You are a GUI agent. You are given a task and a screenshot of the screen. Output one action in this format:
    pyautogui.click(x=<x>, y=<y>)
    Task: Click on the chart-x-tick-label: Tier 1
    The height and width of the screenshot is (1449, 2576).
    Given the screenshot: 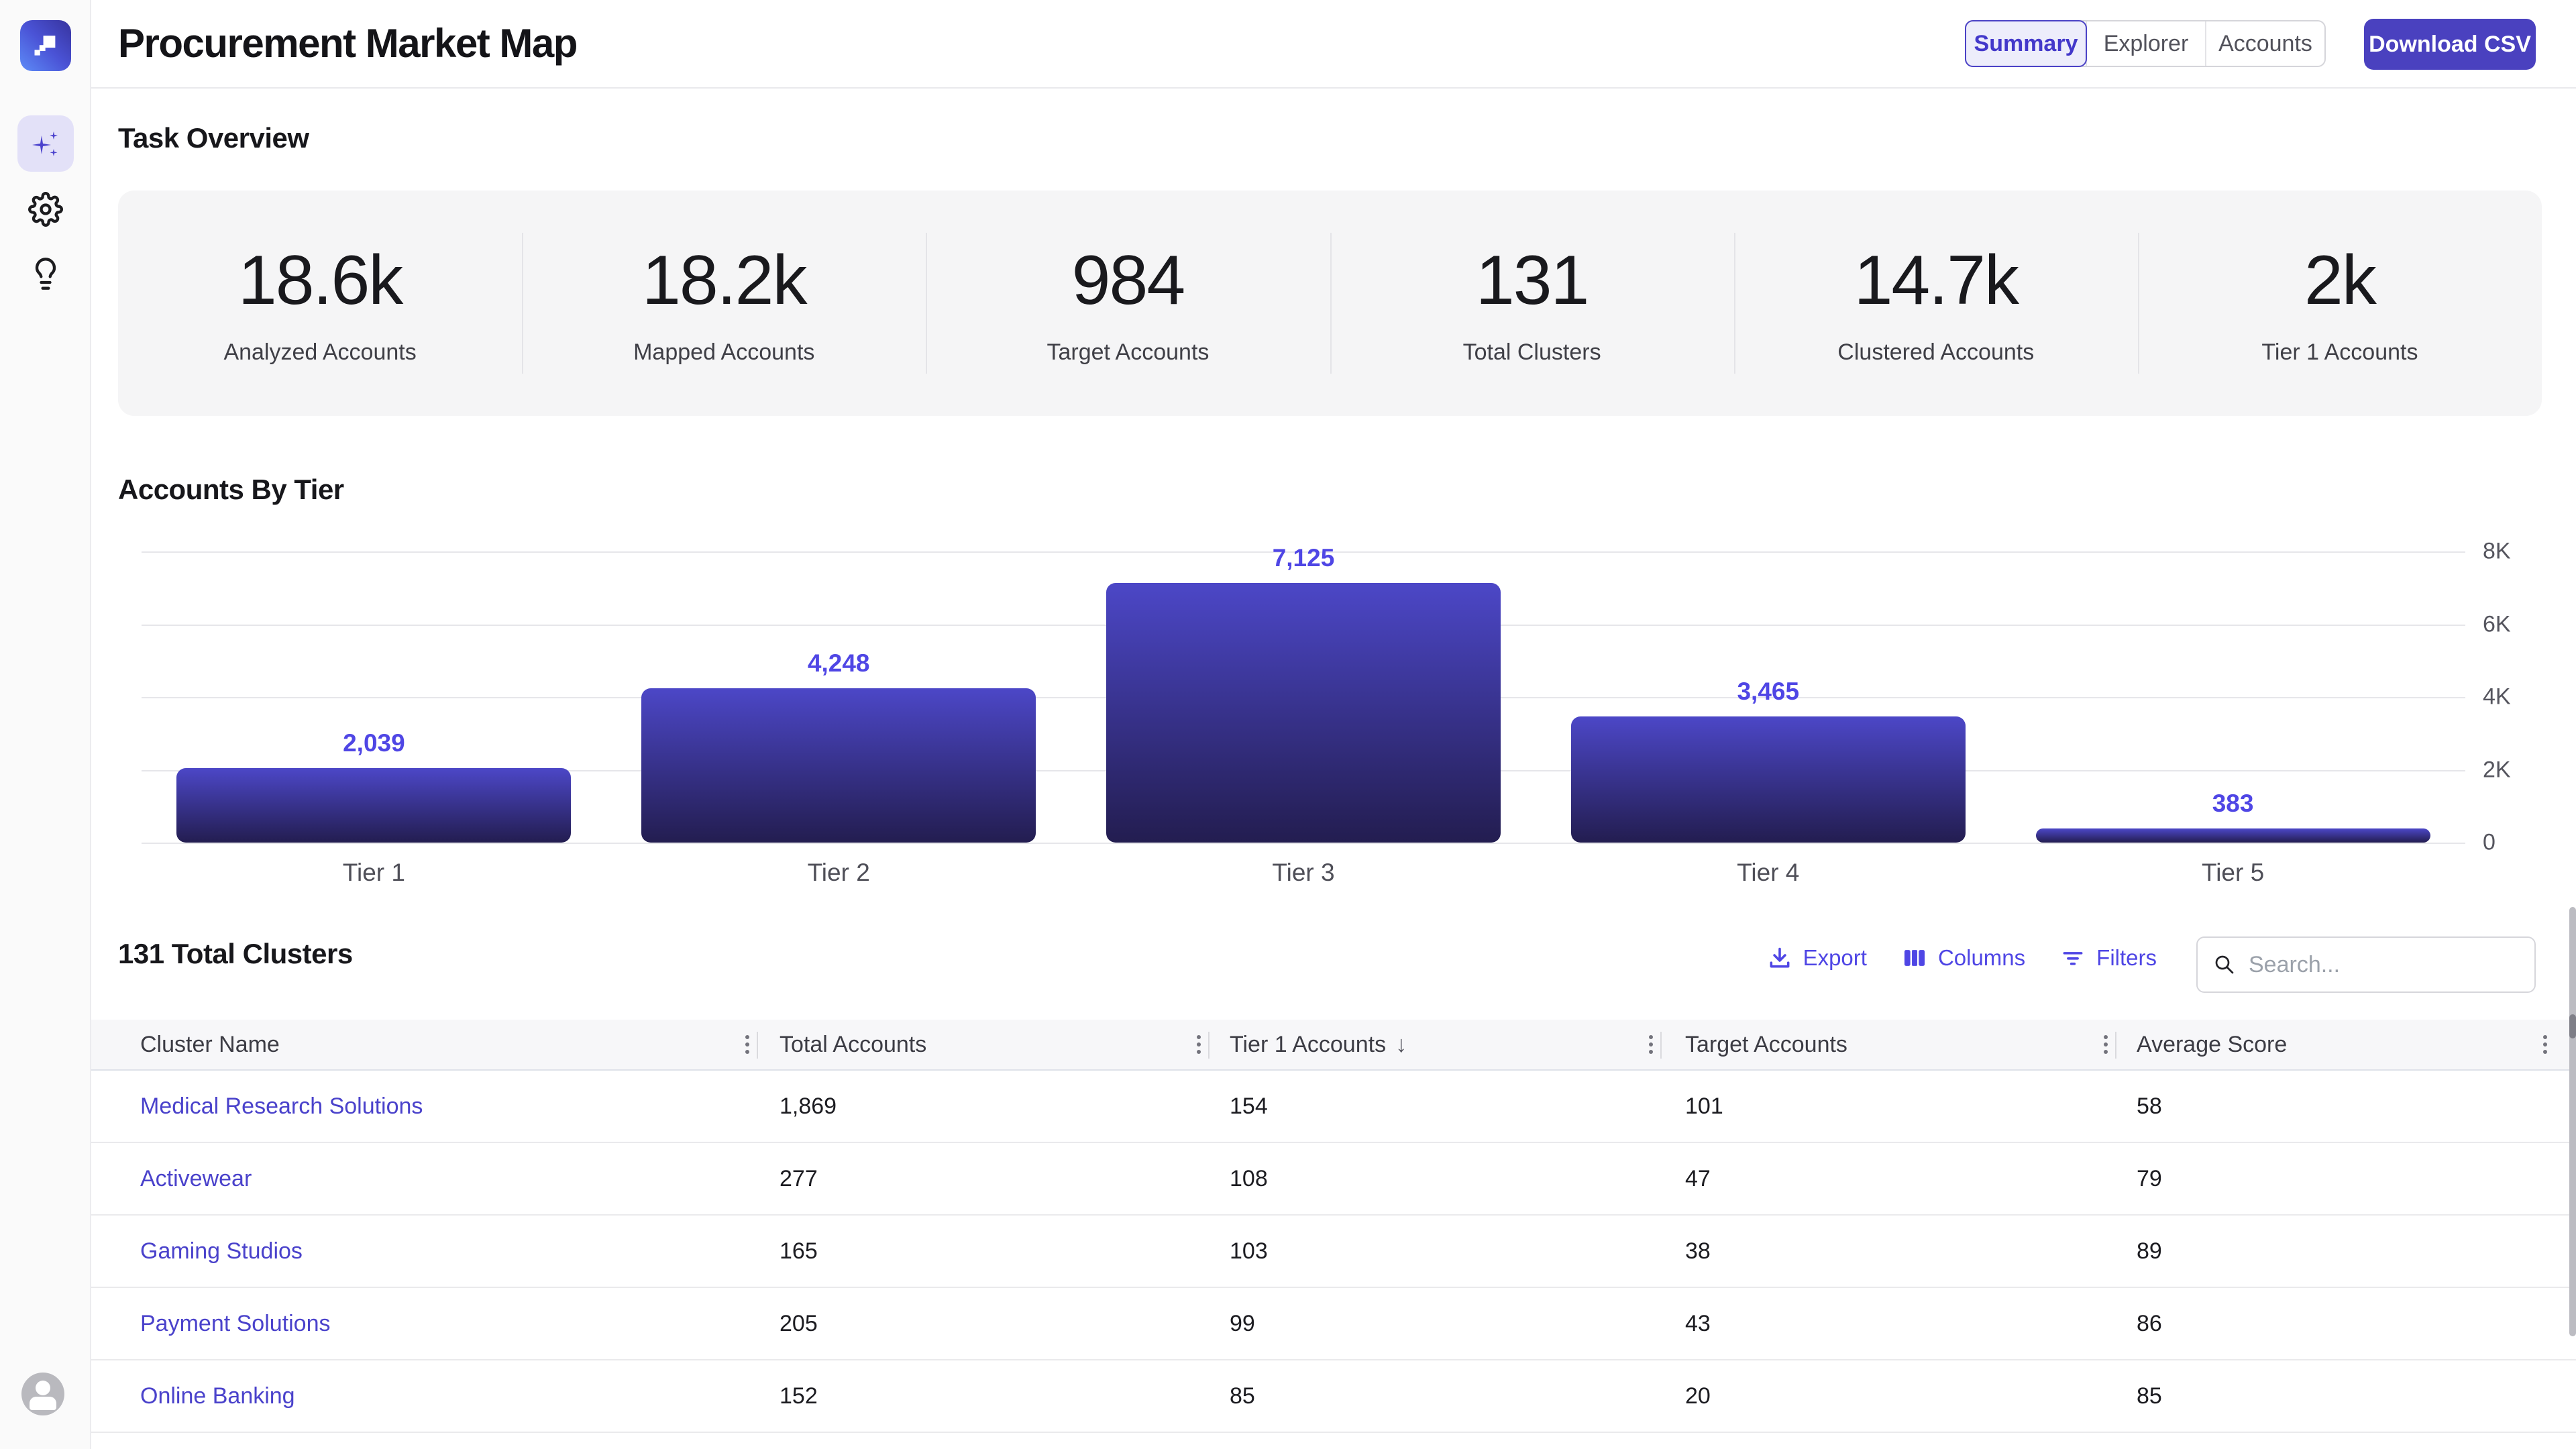 What is the action you would take?
    pyautogui.click(x=373, y=872)
    